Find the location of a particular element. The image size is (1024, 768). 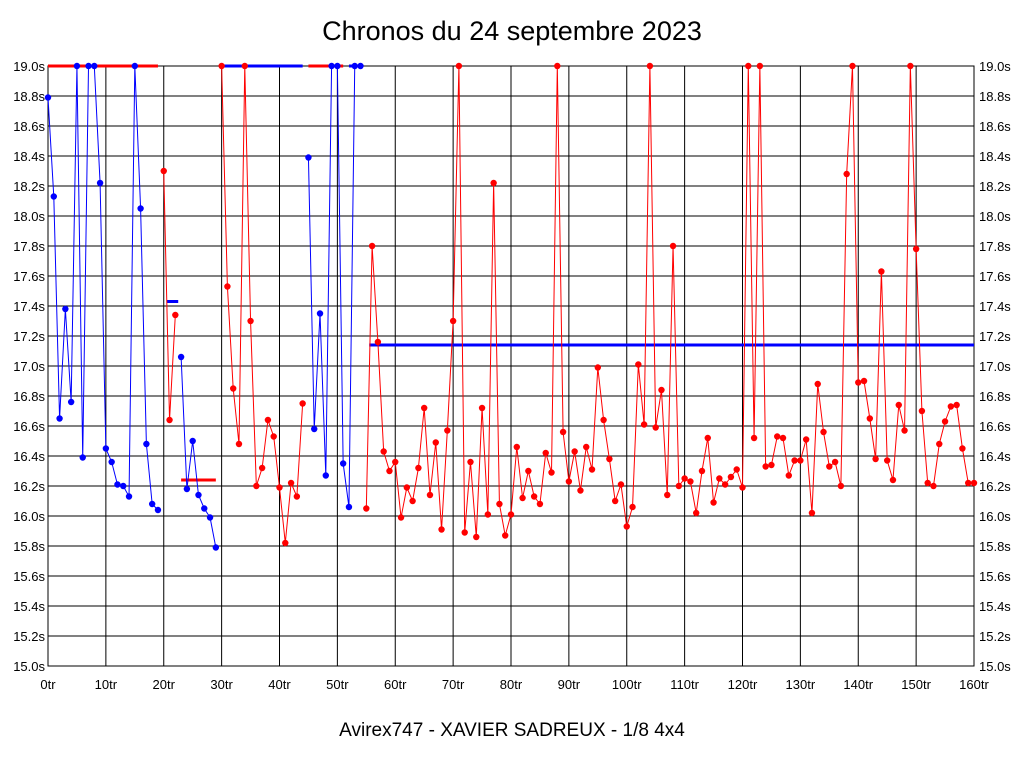

y-tick-label-right: 17.0s is located at coordinates (995, 366).